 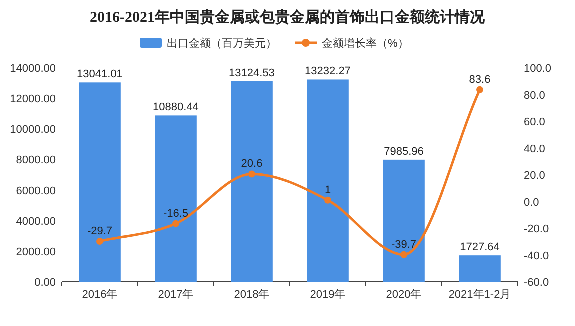 What do you see at coordinates (480, 295) in the screenshot?
I see `x-tick-label: 2021年1-2月` at bounding box center [480, 295].